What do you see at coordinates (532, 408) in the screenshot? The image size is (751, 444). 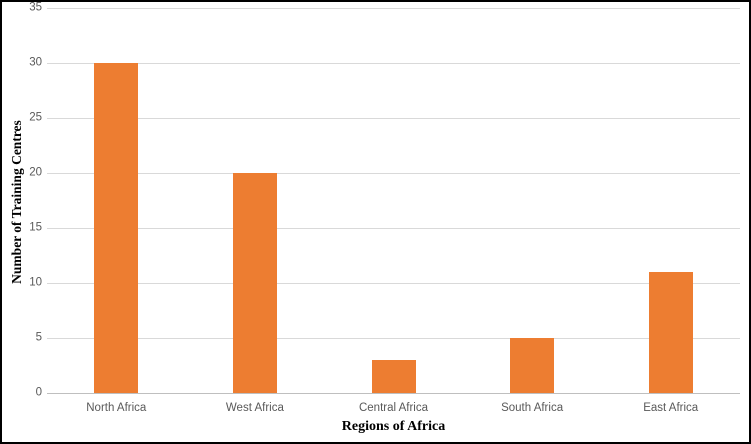 I see `x-category-label: South Africa` at bounding box center [532, 408].